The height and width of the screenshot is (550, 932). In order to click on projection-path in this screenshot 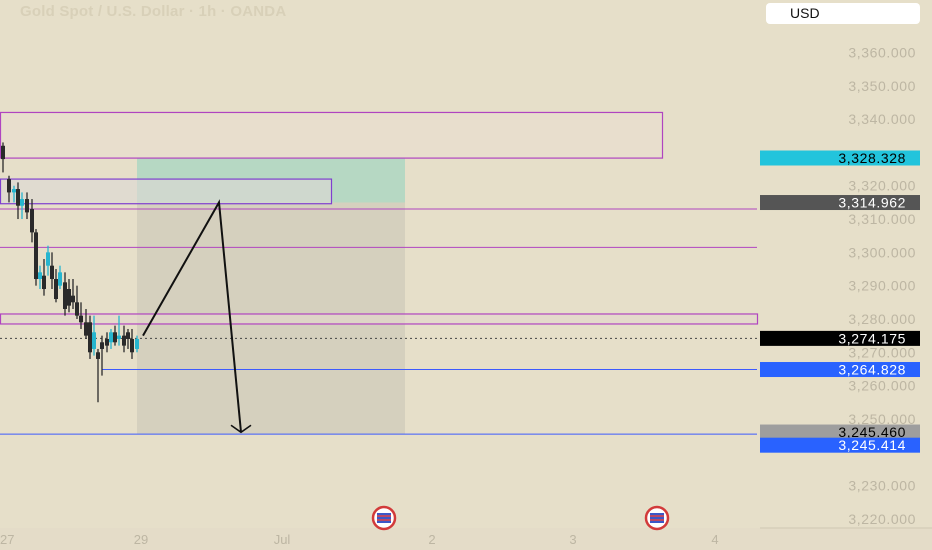, I will do `click(192, 316)`.